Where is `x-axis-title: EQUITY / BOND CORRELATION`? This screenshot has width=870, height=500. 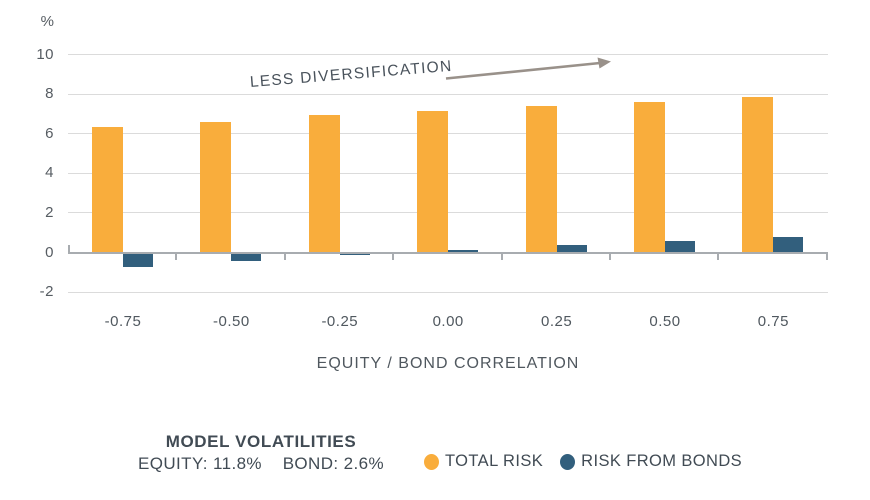 x-axis-title: EQUITY / BOND CORRELATION is located at coordinates (448, 363).